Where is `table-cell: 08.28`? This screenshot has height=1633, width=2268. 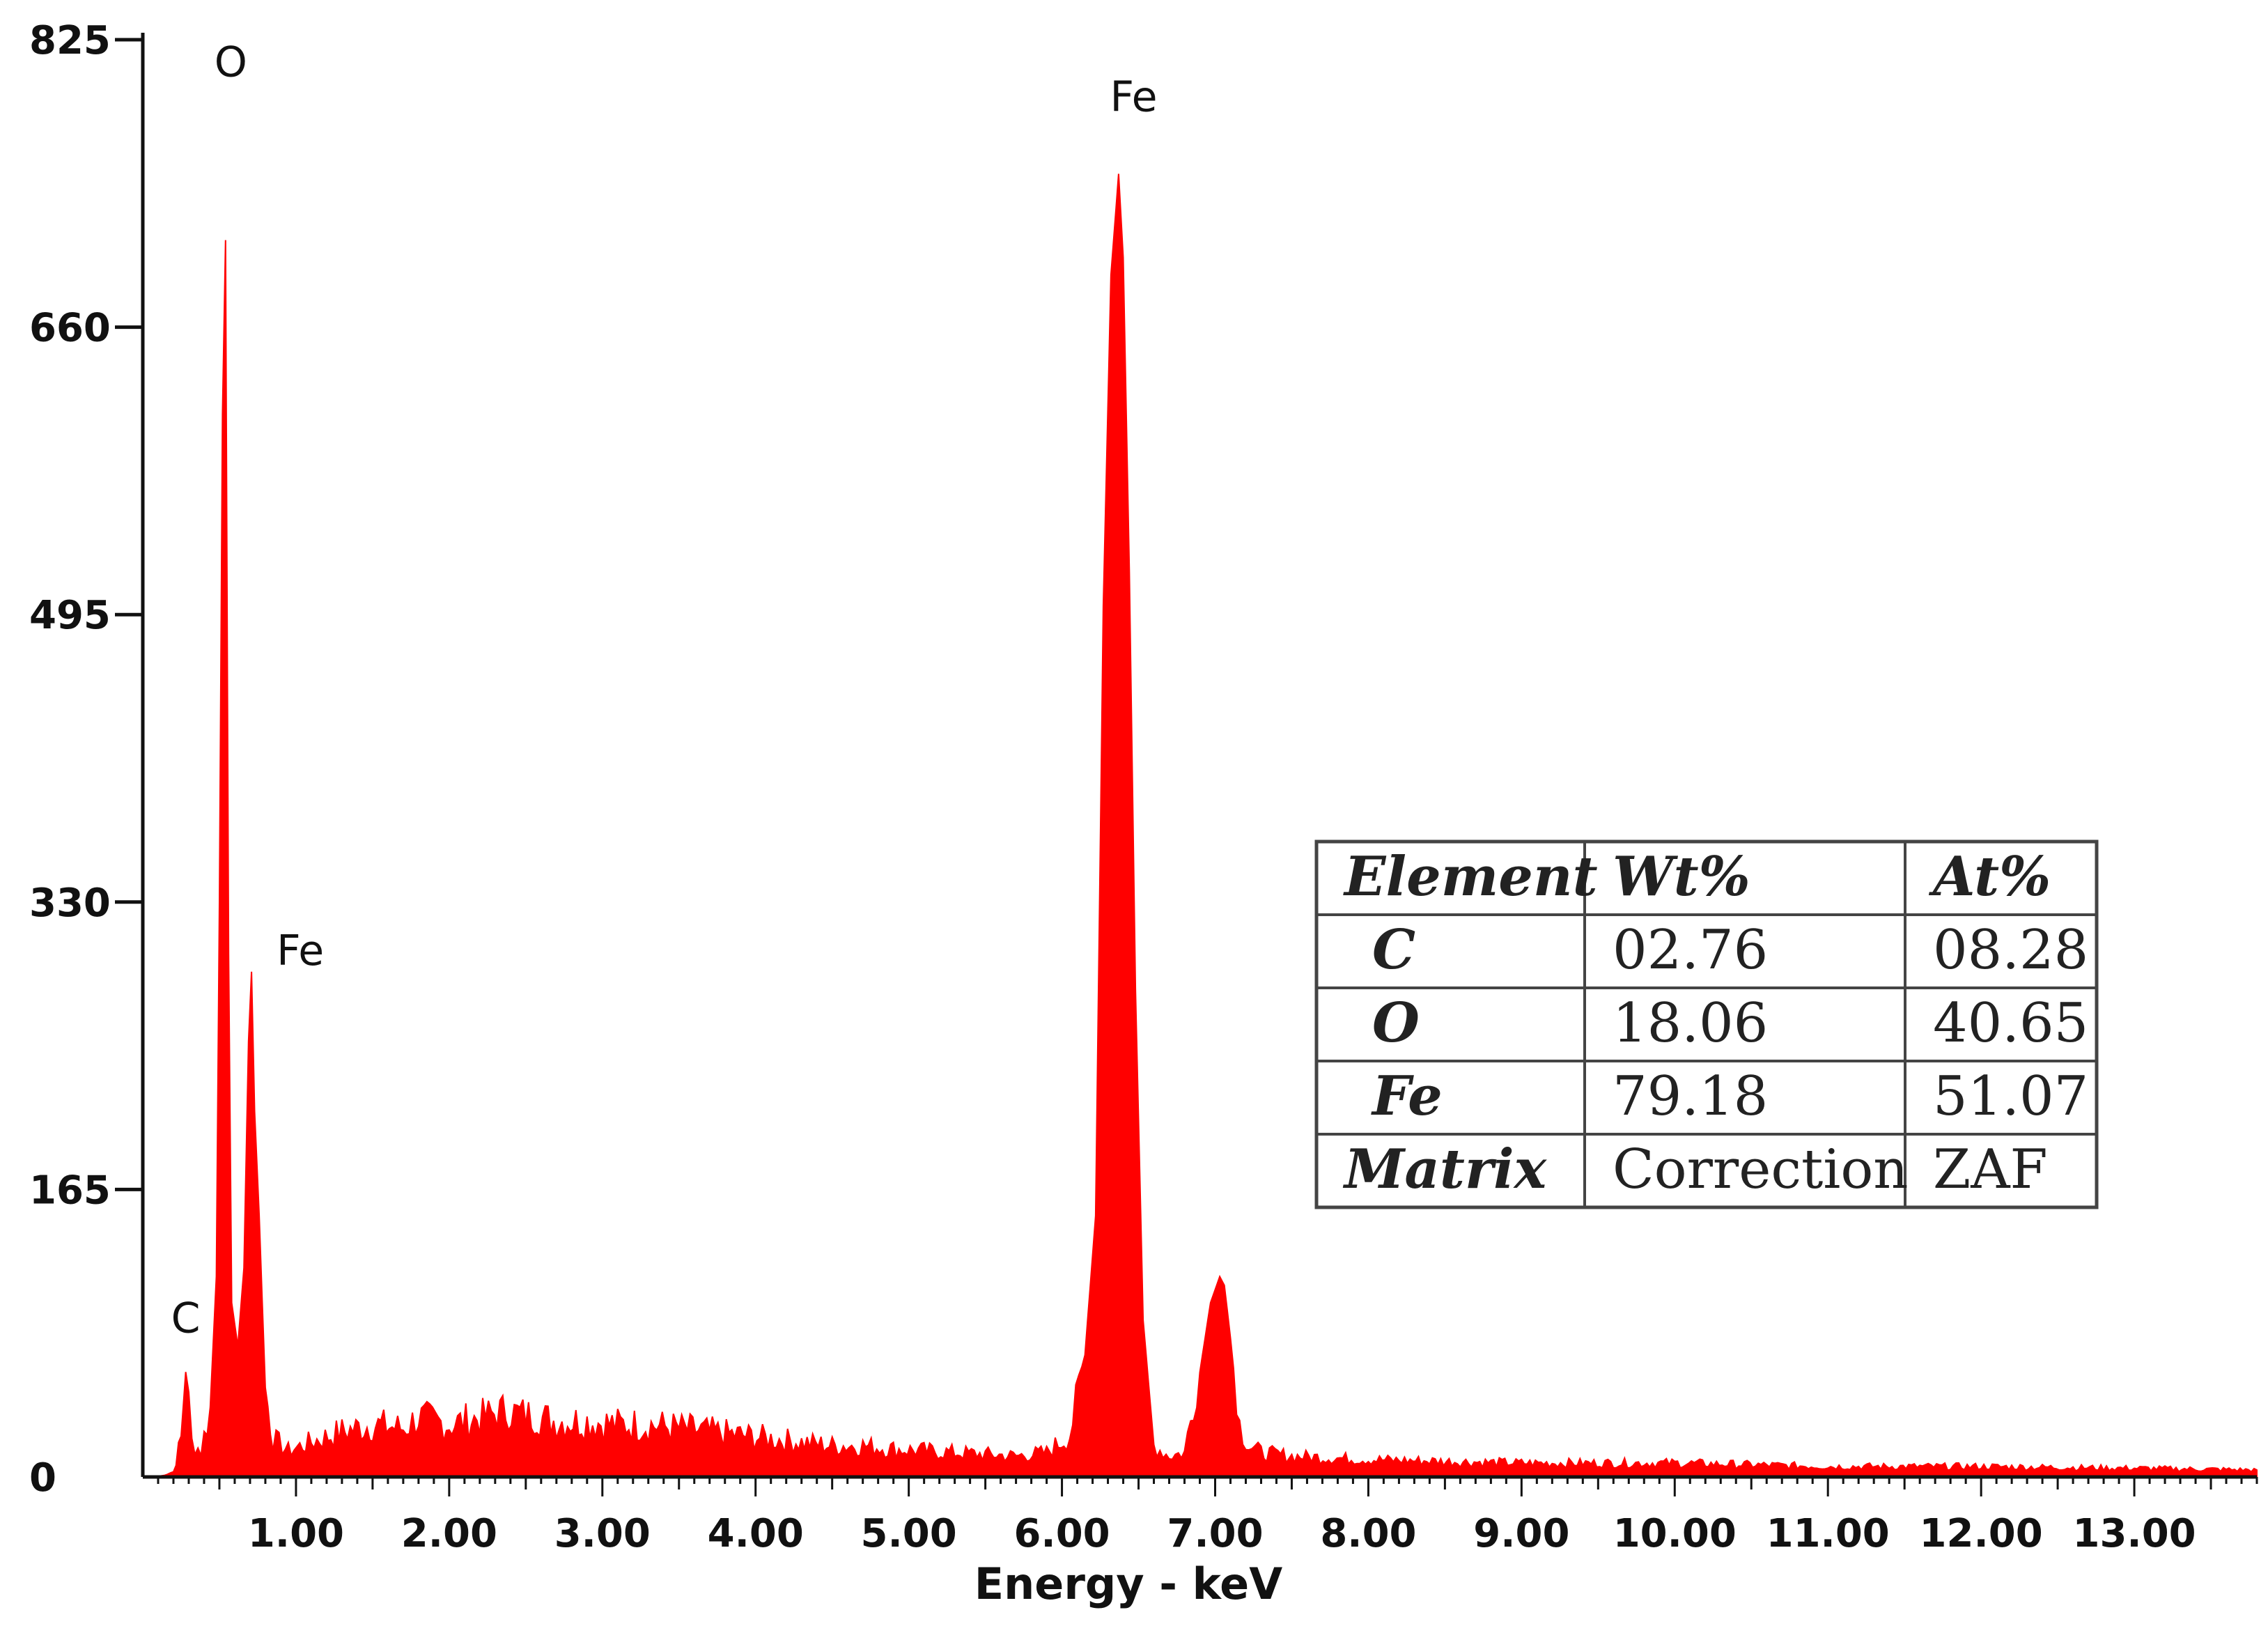 table-cell: 08.28 is located at coordinates (2010, 950).